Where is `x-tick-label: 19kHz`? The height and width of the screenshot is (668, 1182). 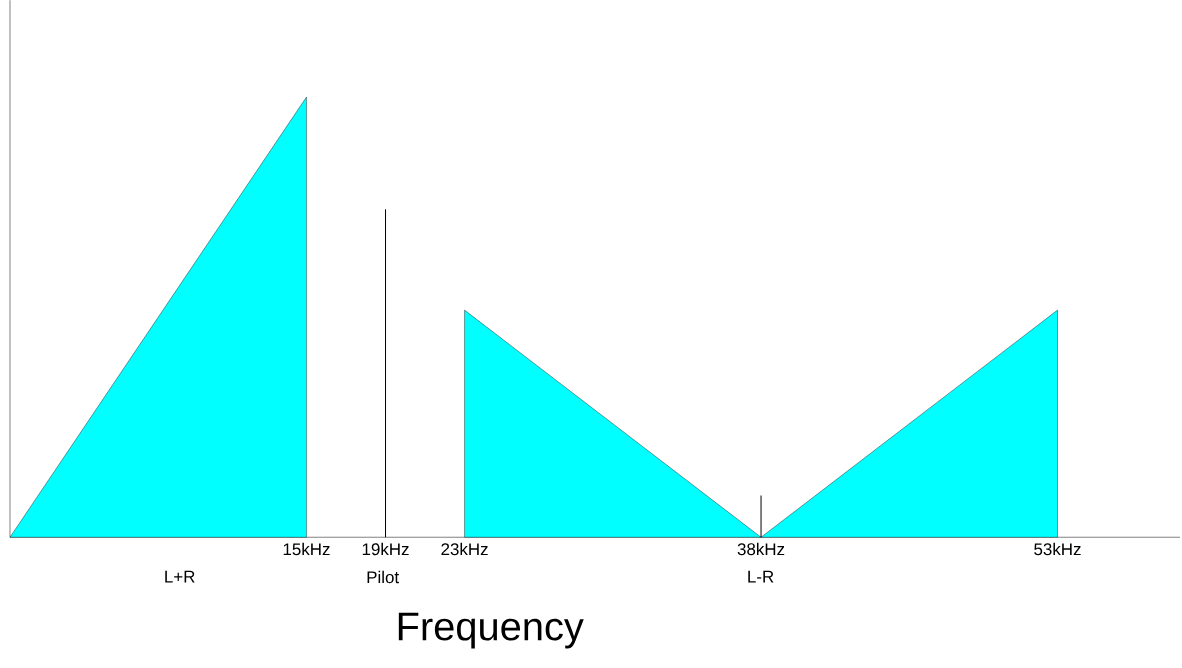
x-tick-label: 19kHz is located at coordinates (385, 549).